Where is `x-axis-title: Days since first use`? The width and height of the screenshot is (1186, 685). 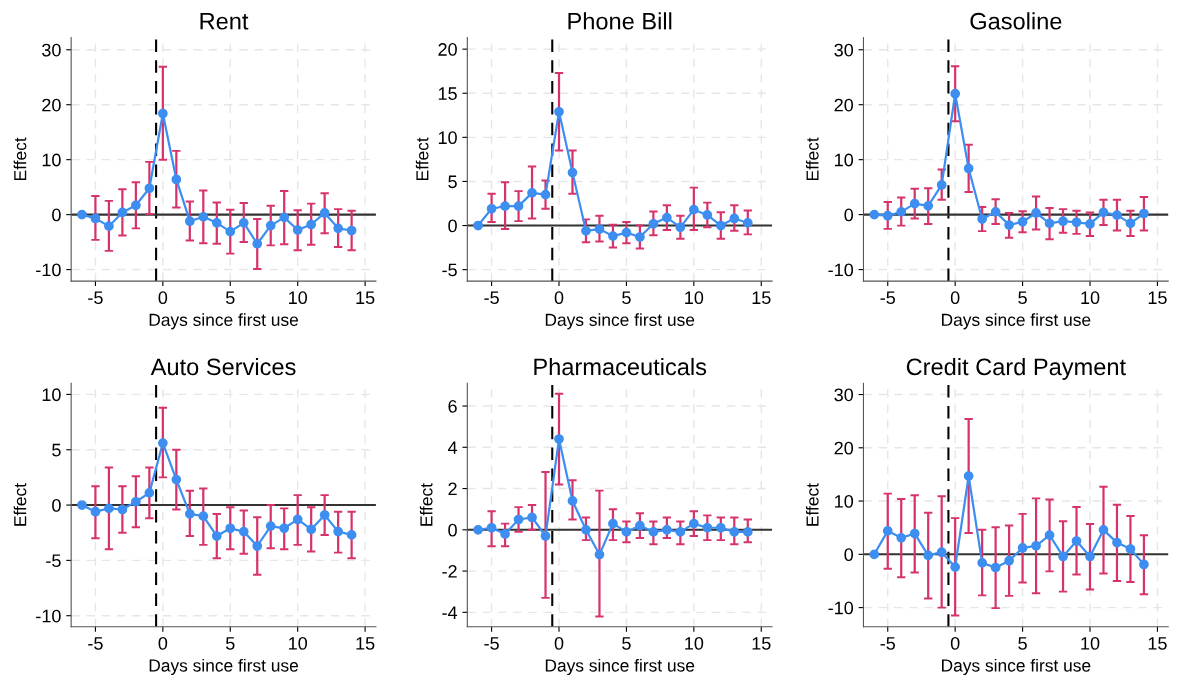 x-axis-title: Days since first use is located at coordinates (1016, 667).